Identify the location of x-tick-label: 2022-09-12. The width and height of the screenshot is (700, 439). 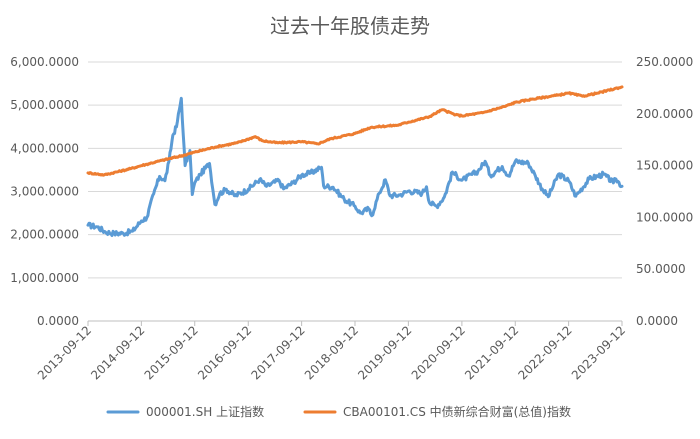
(545, 352).